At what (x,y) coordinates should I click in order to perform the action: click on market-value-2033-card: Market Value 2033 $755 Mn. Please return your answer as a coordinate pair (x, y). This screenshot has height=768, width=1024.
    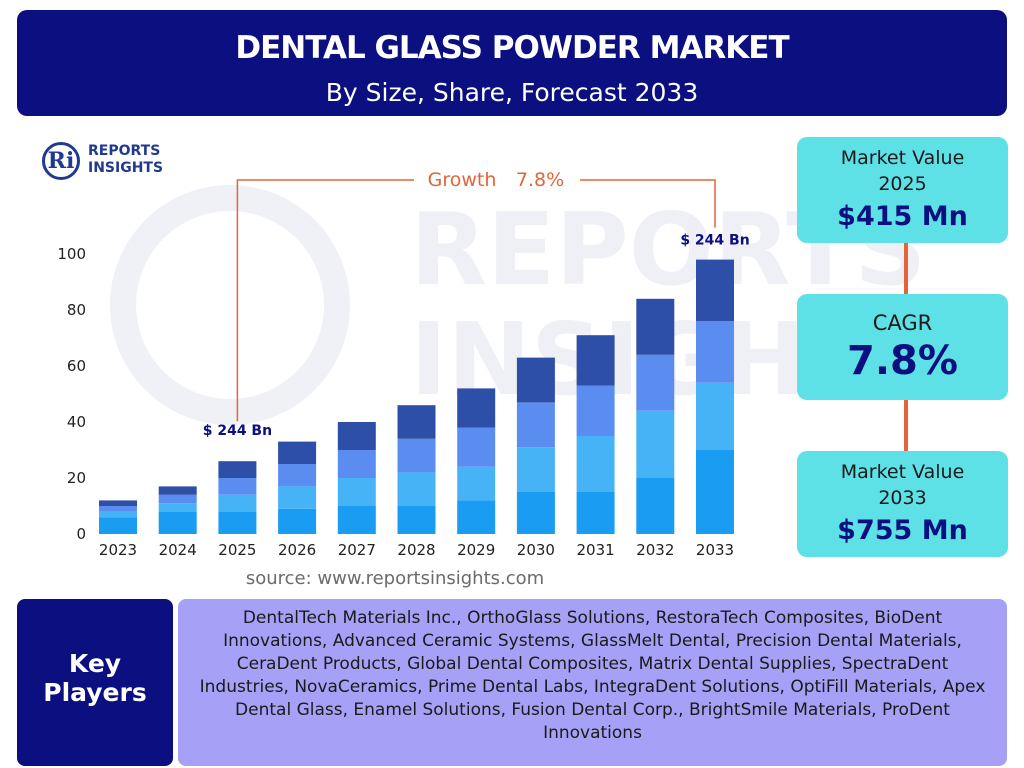
    Looking at the image, I should click on (902, 504).